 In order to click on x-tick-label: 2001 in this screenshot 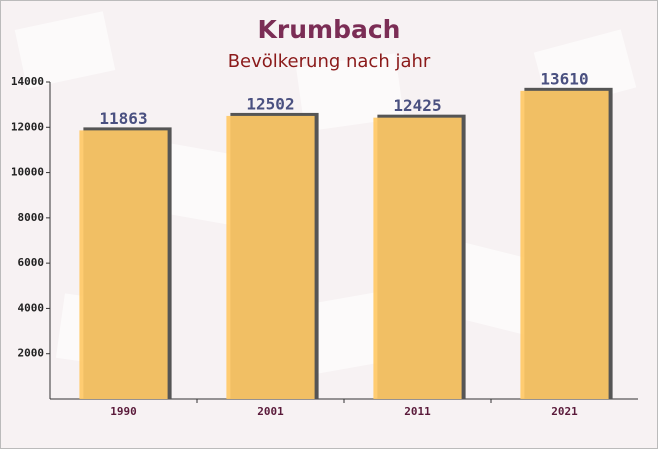, I will do `click(270, 411)`.